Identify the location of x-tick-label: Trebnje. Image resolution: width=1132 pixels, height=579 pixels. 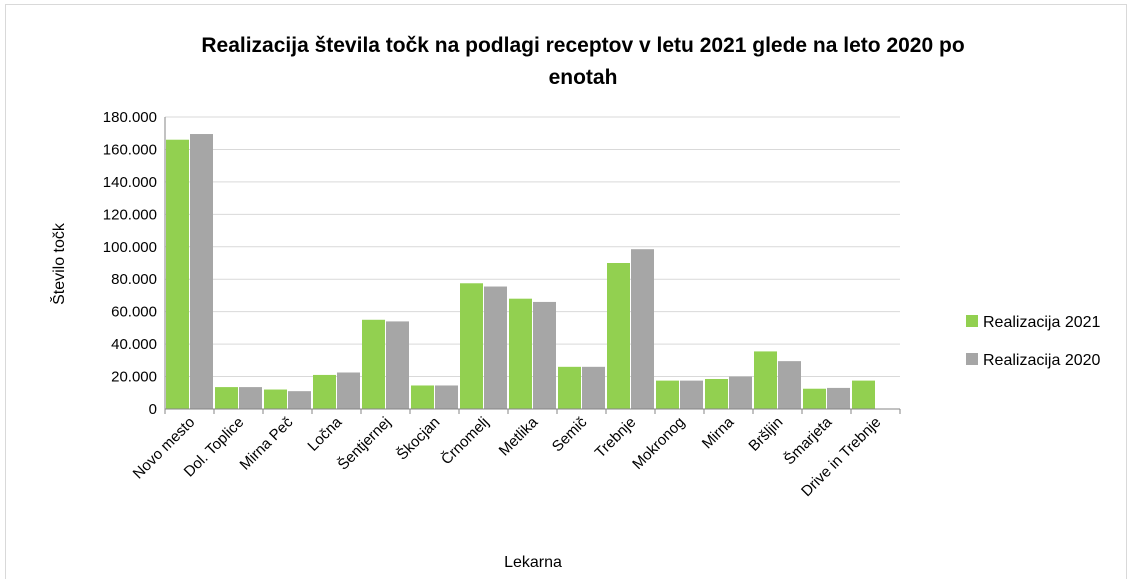
(616, 438).